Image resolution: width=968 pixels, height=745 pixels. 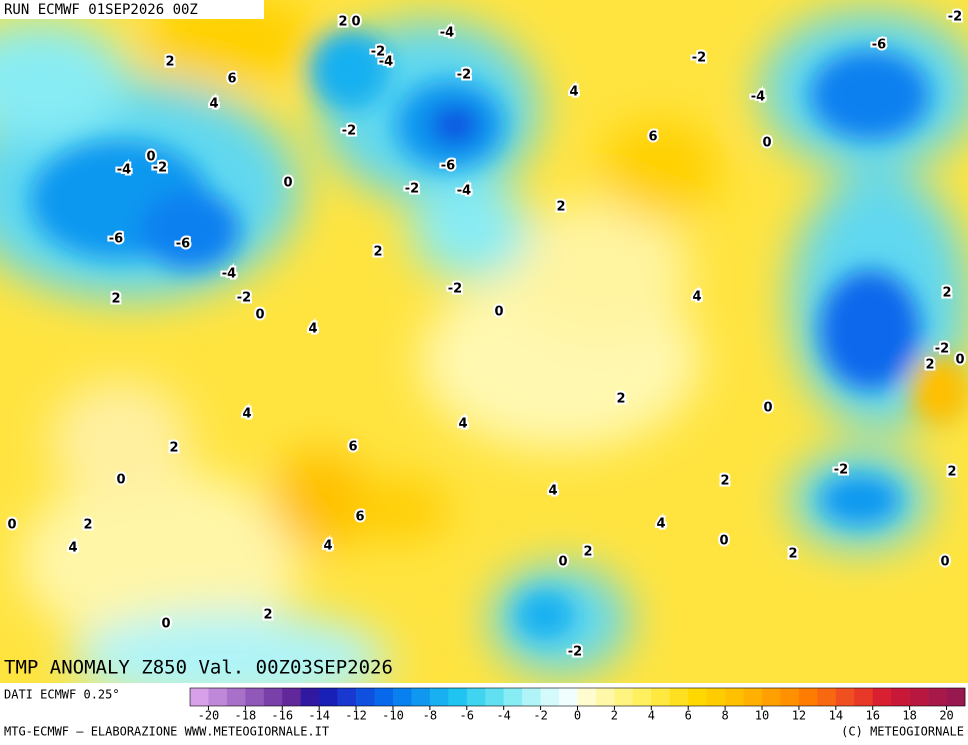 What do you see at coordinates (946, 716) in the screenshot?
I see `colorbar-tick-label: 20` at bounding box center [946, 716].